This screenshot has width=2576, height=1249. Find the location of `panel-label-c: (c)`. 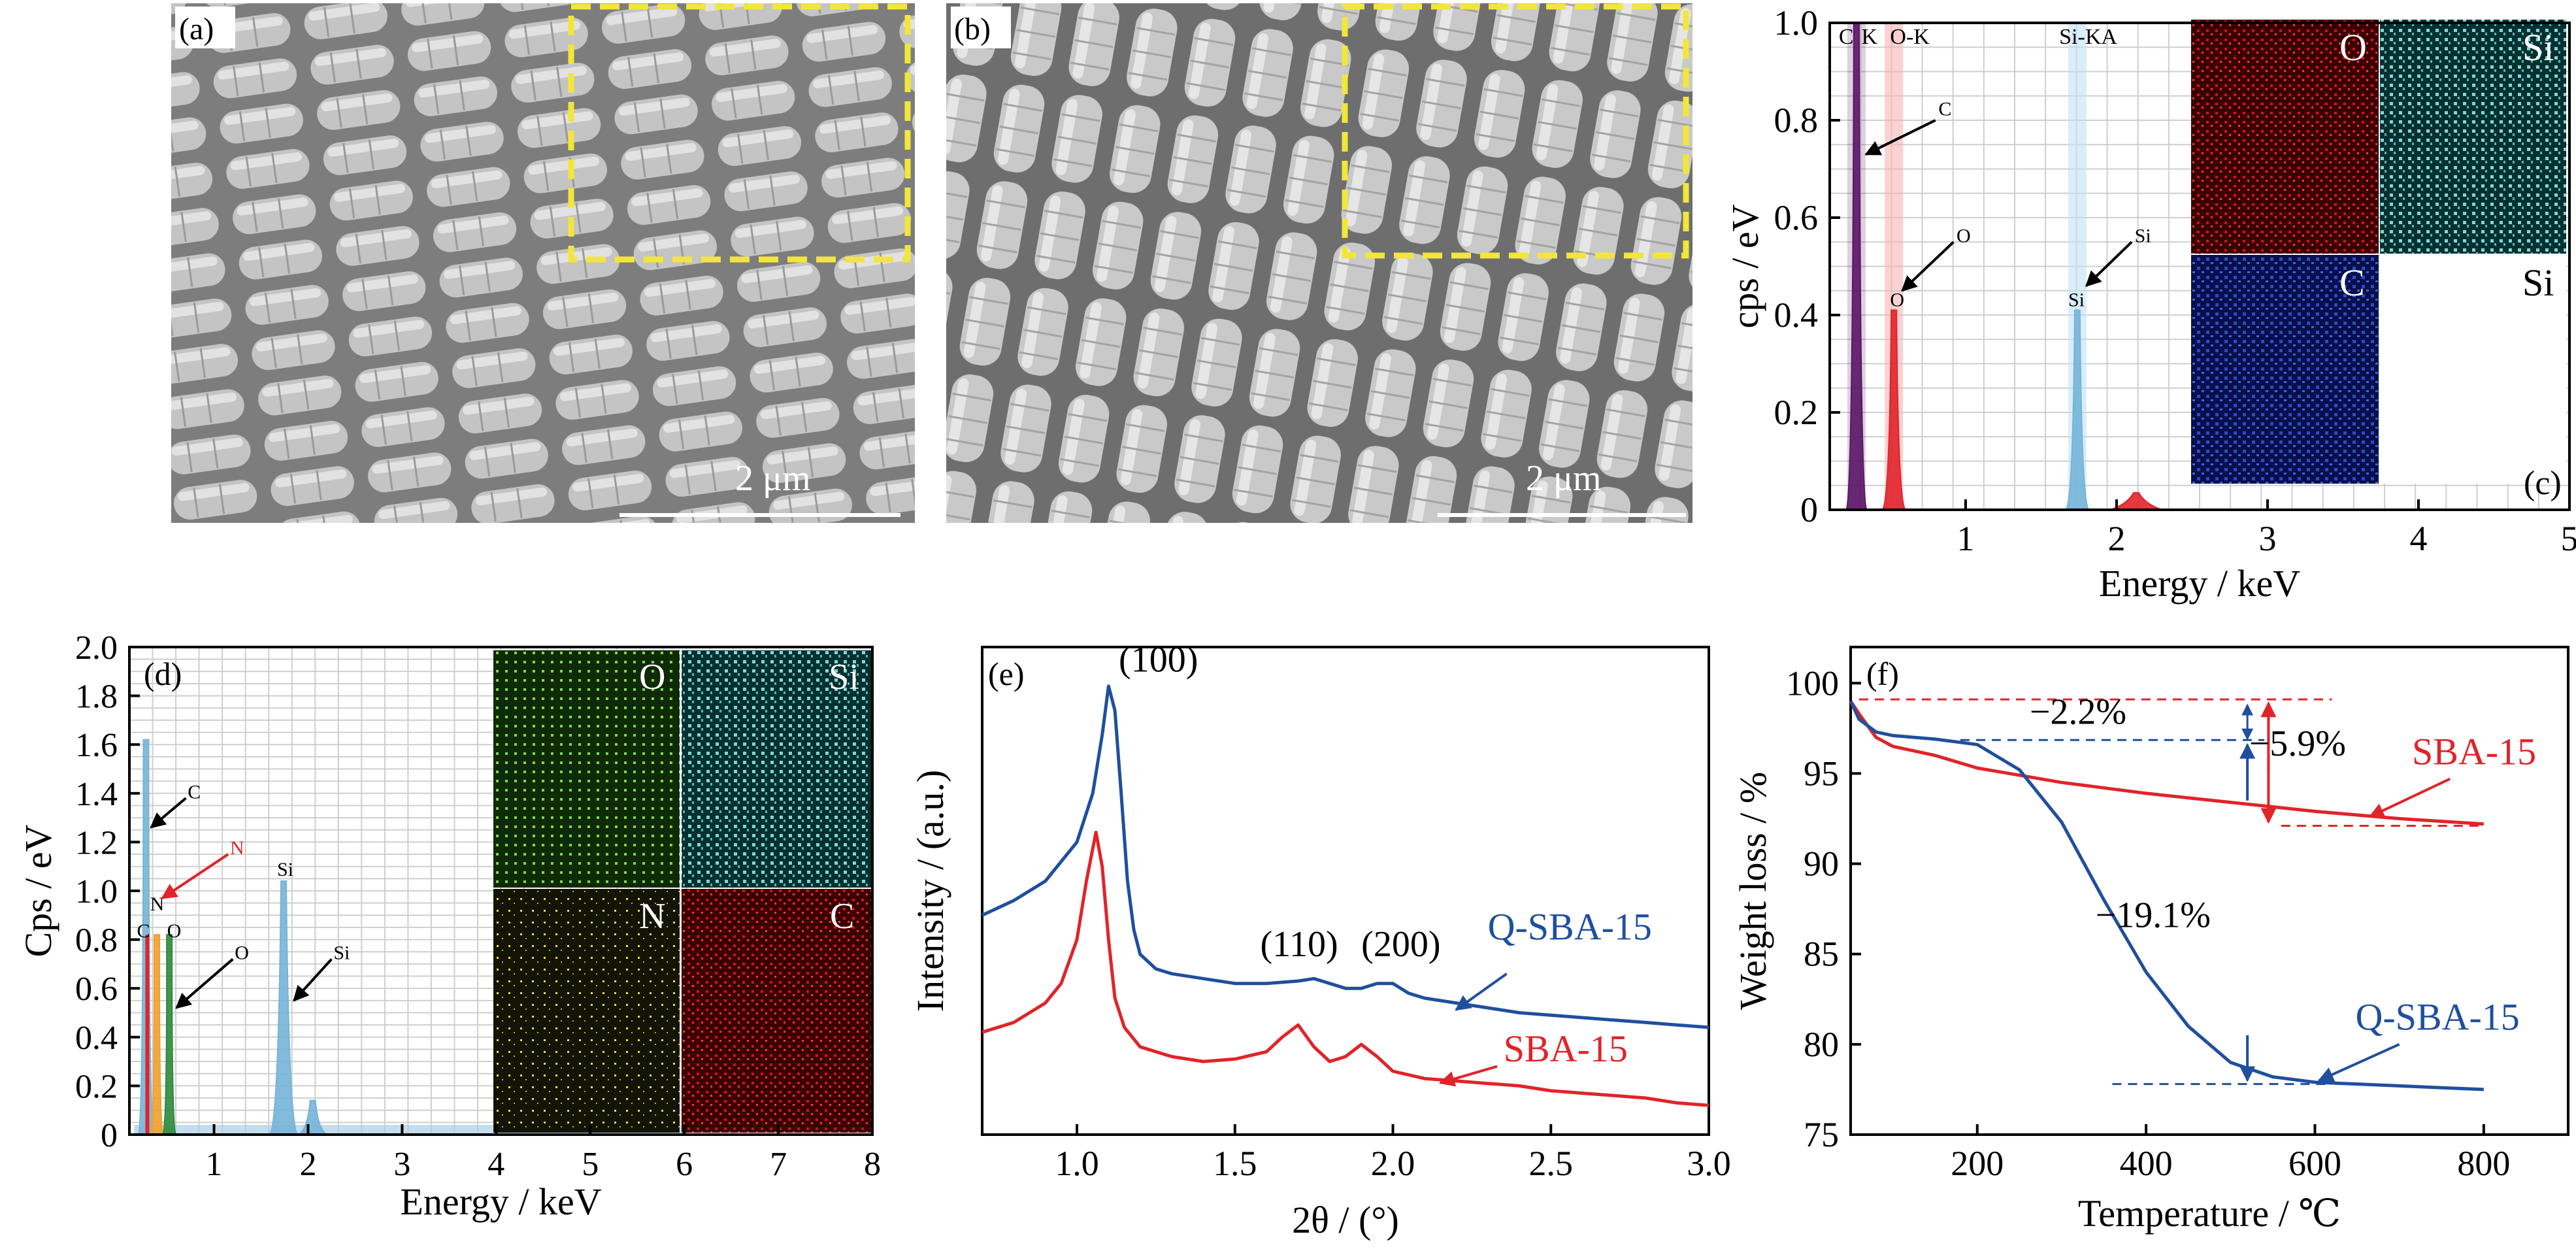

panel-label-c: (c) is located at coordinates (2543, 483).